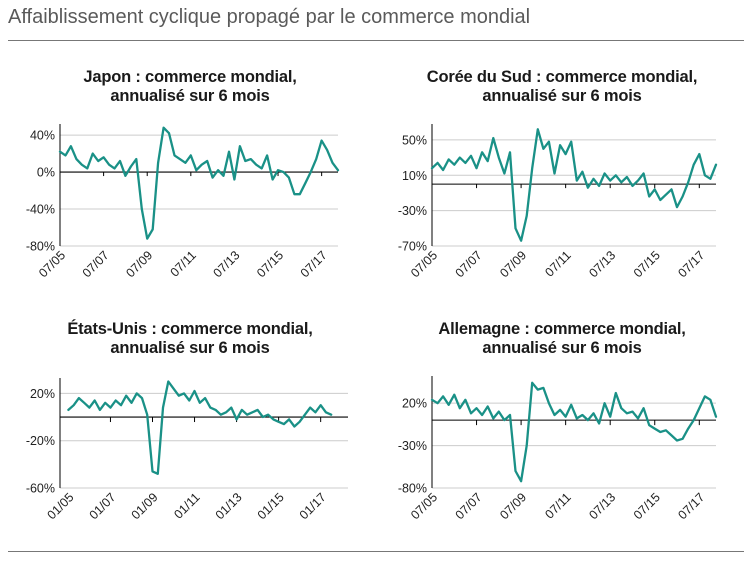 This screenshot has height=578, width=752. Describe the element at coordinates (414, 140) in the screenshot. I see `y-tick-label: 50%` at that location.